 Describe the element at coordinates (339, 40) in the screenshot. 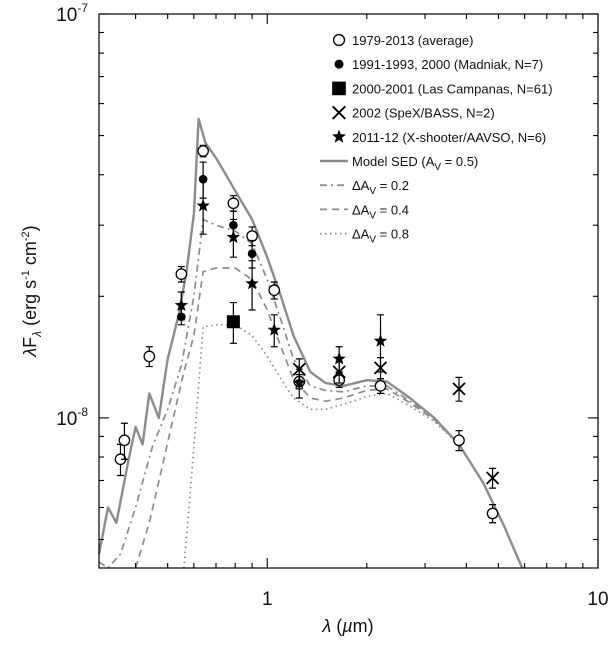

I see `legend-marker-open-circle` at that location.